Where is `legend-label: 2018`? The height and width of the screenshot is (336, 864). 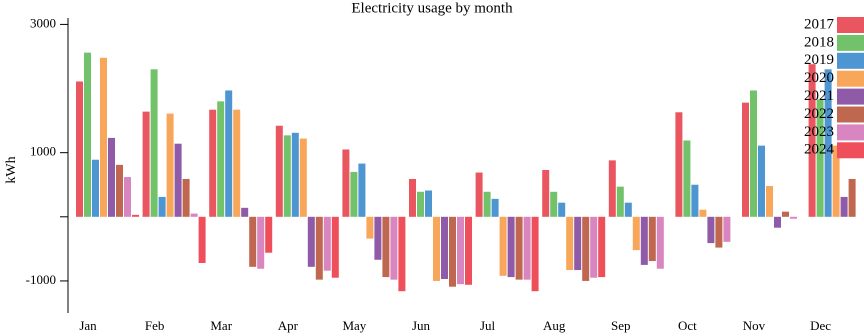
legend-label: 2018 is located at coordinates (819, 42).